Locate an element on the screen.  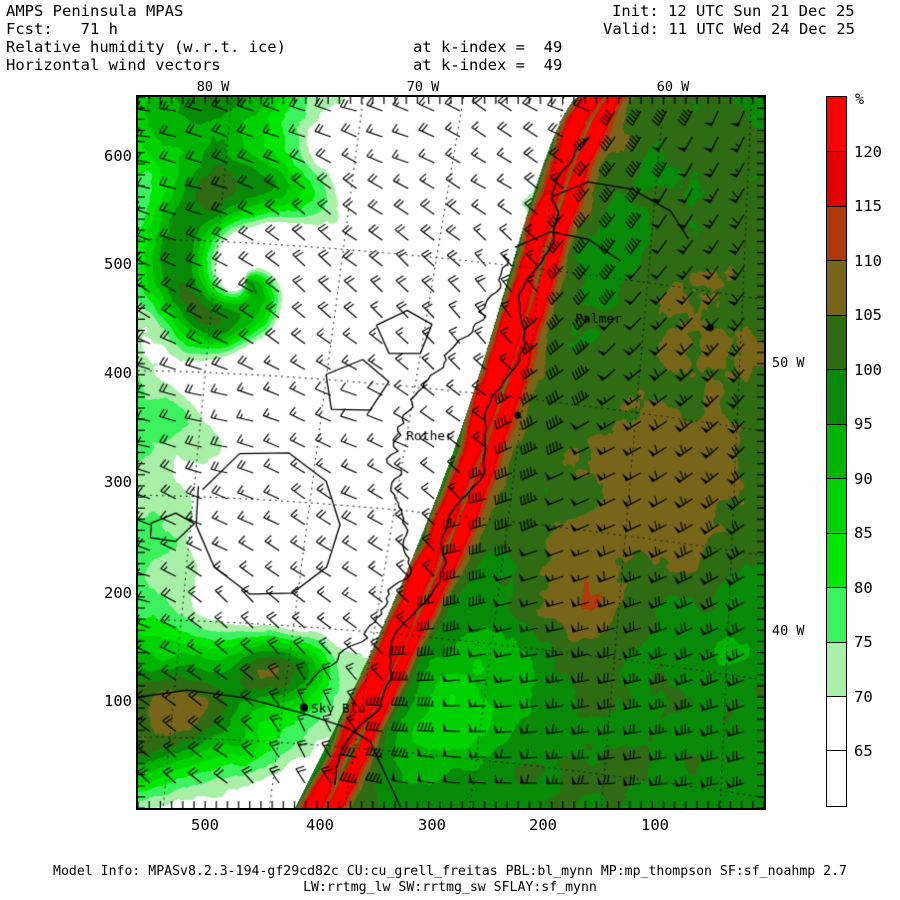
forecast-hour-label: Fcst: 71 h is located at coordinates (62, 29).